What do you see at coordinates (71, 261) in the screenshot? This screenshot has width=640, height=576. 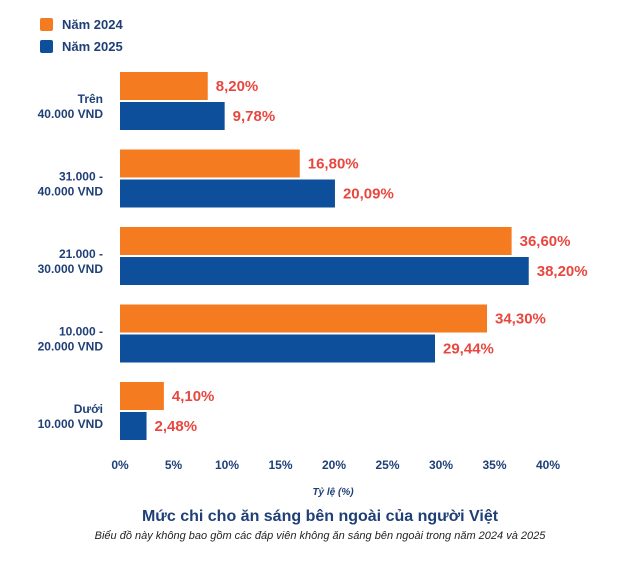 I see `category-label: 21.000 -30.000 VND` at bounding box center [71, 261].